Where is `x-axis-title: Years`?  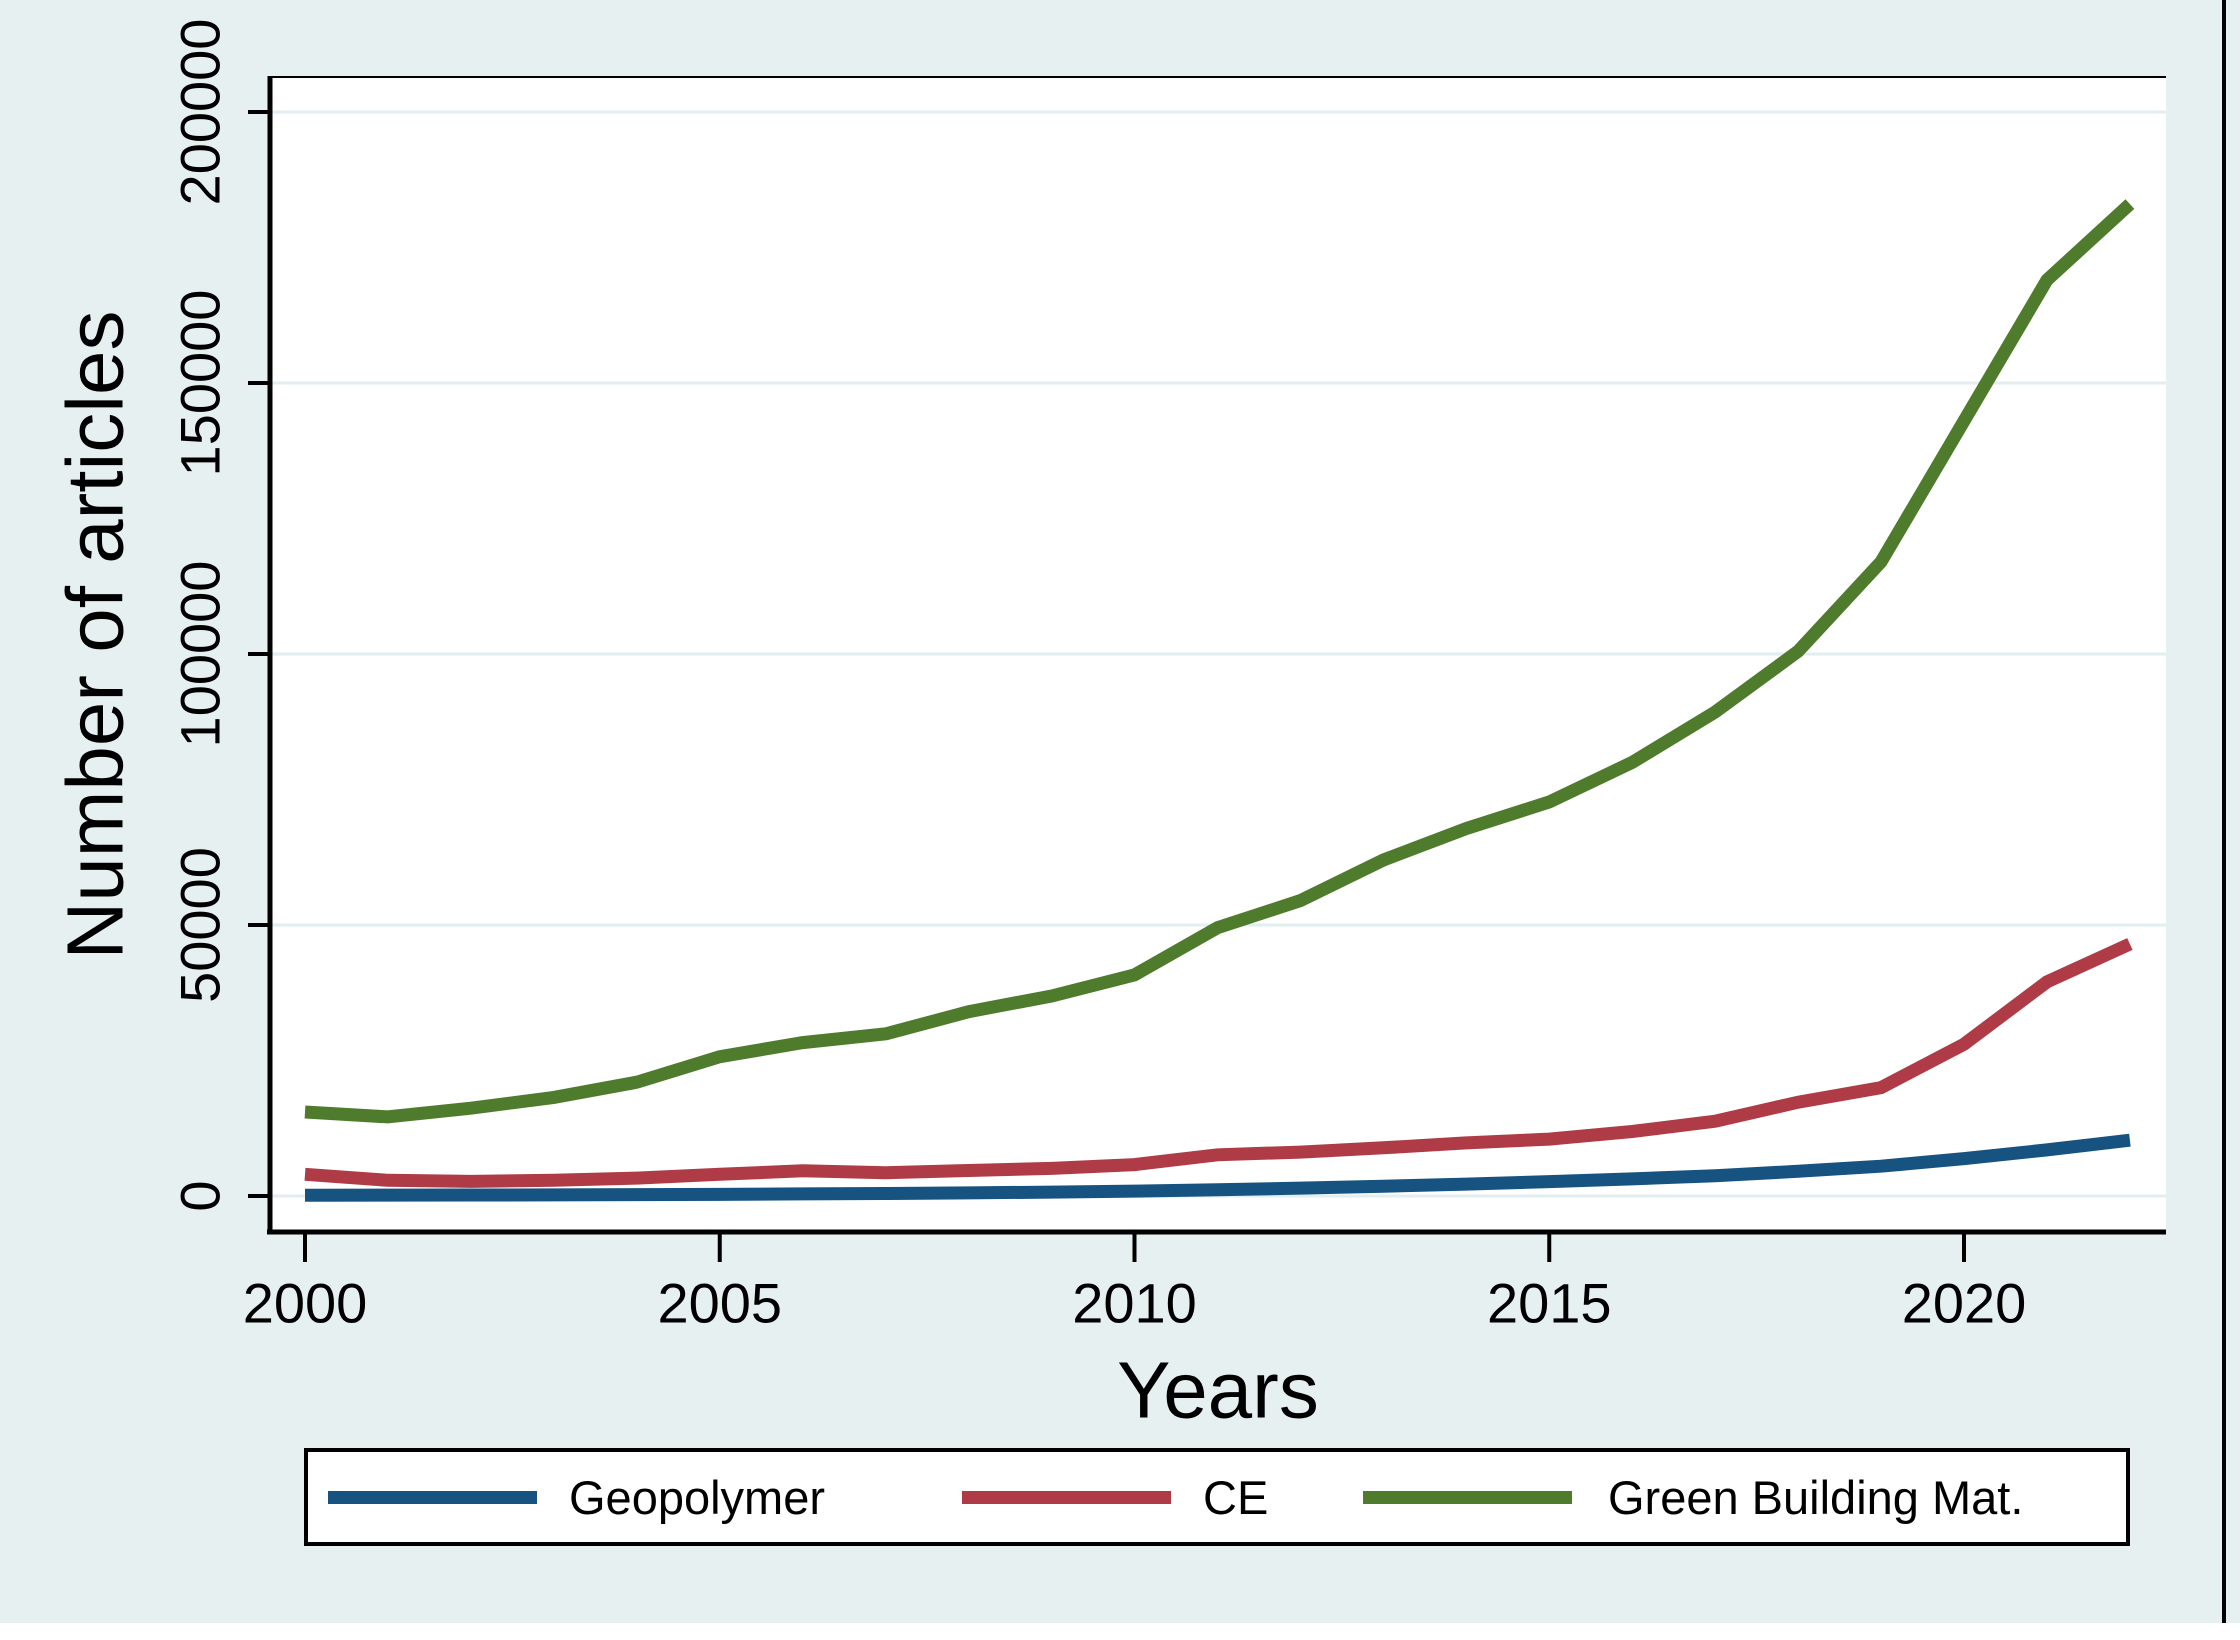
x-axis-title: Years is located at coordinates (1218, 1390).